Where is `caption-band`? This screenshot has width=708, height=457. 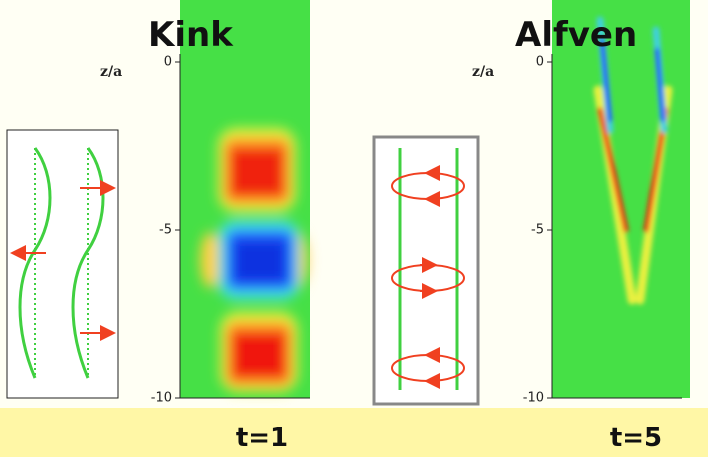 caption-band is located at coordinates (354, 432).